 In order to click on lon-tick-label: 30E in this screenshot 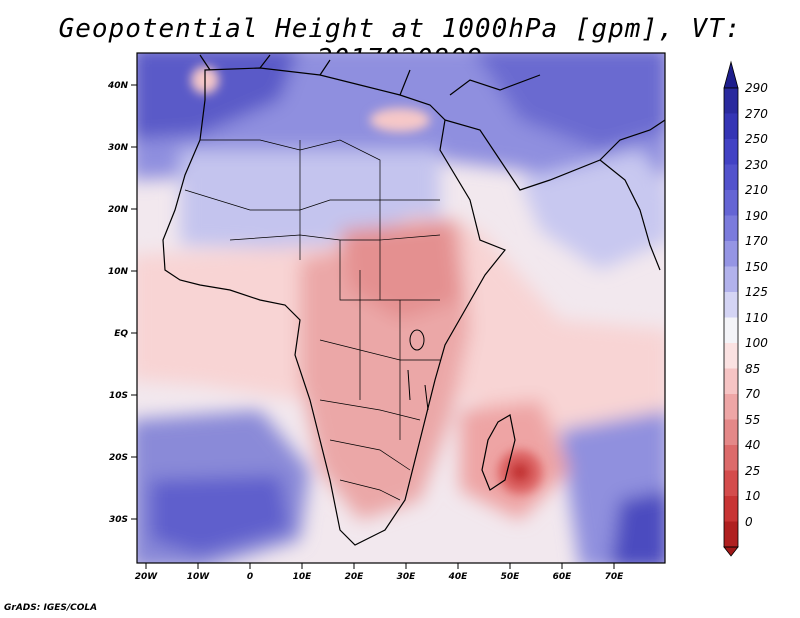, I will do `click(407, 577)`.